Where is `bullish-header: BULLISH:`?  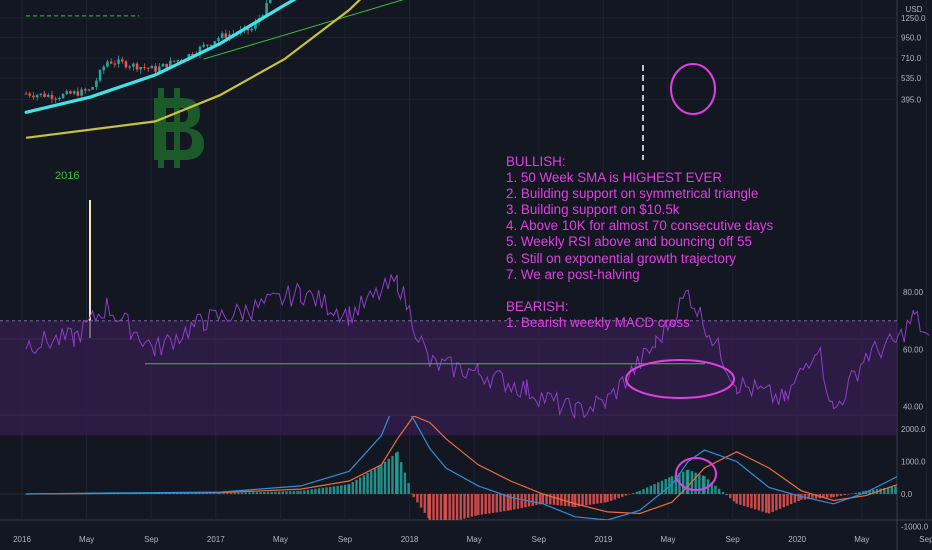
bullish-header: BULLISH: is located at coordinates (536, 161).